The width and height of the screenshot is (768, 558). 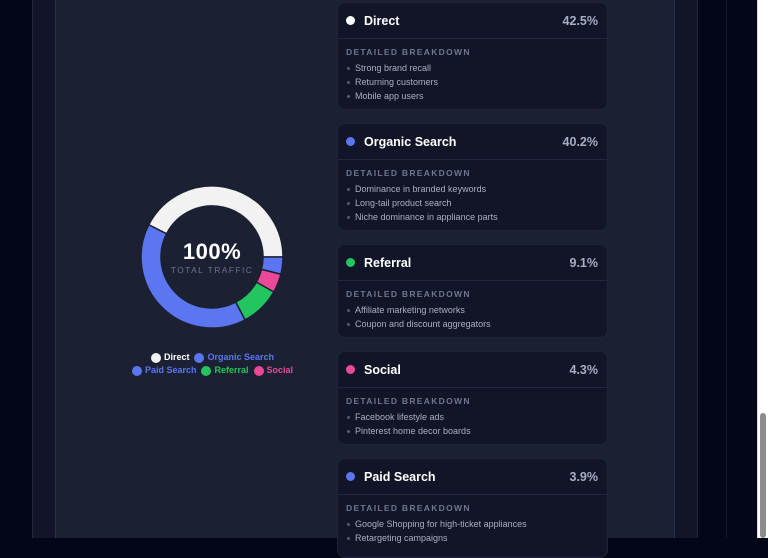 What do you see at coordinates (400, 476) in the screenshot?
I see `card-title: Paid Search` at bounding box center [400, 476].